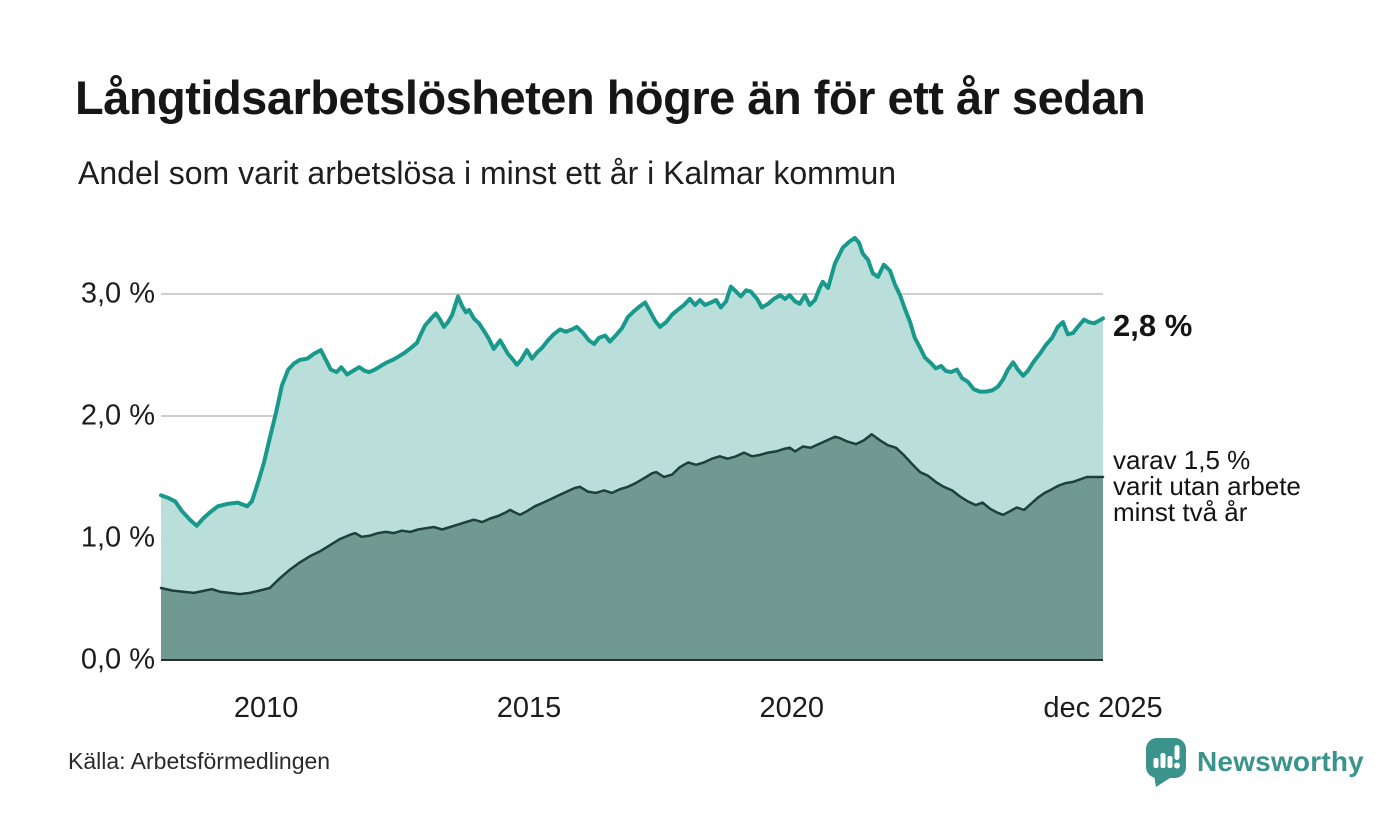  Describe the element at coordinates (117, 293) in the screenshot. I see `y-tick-label: 3,0 %` at that location.